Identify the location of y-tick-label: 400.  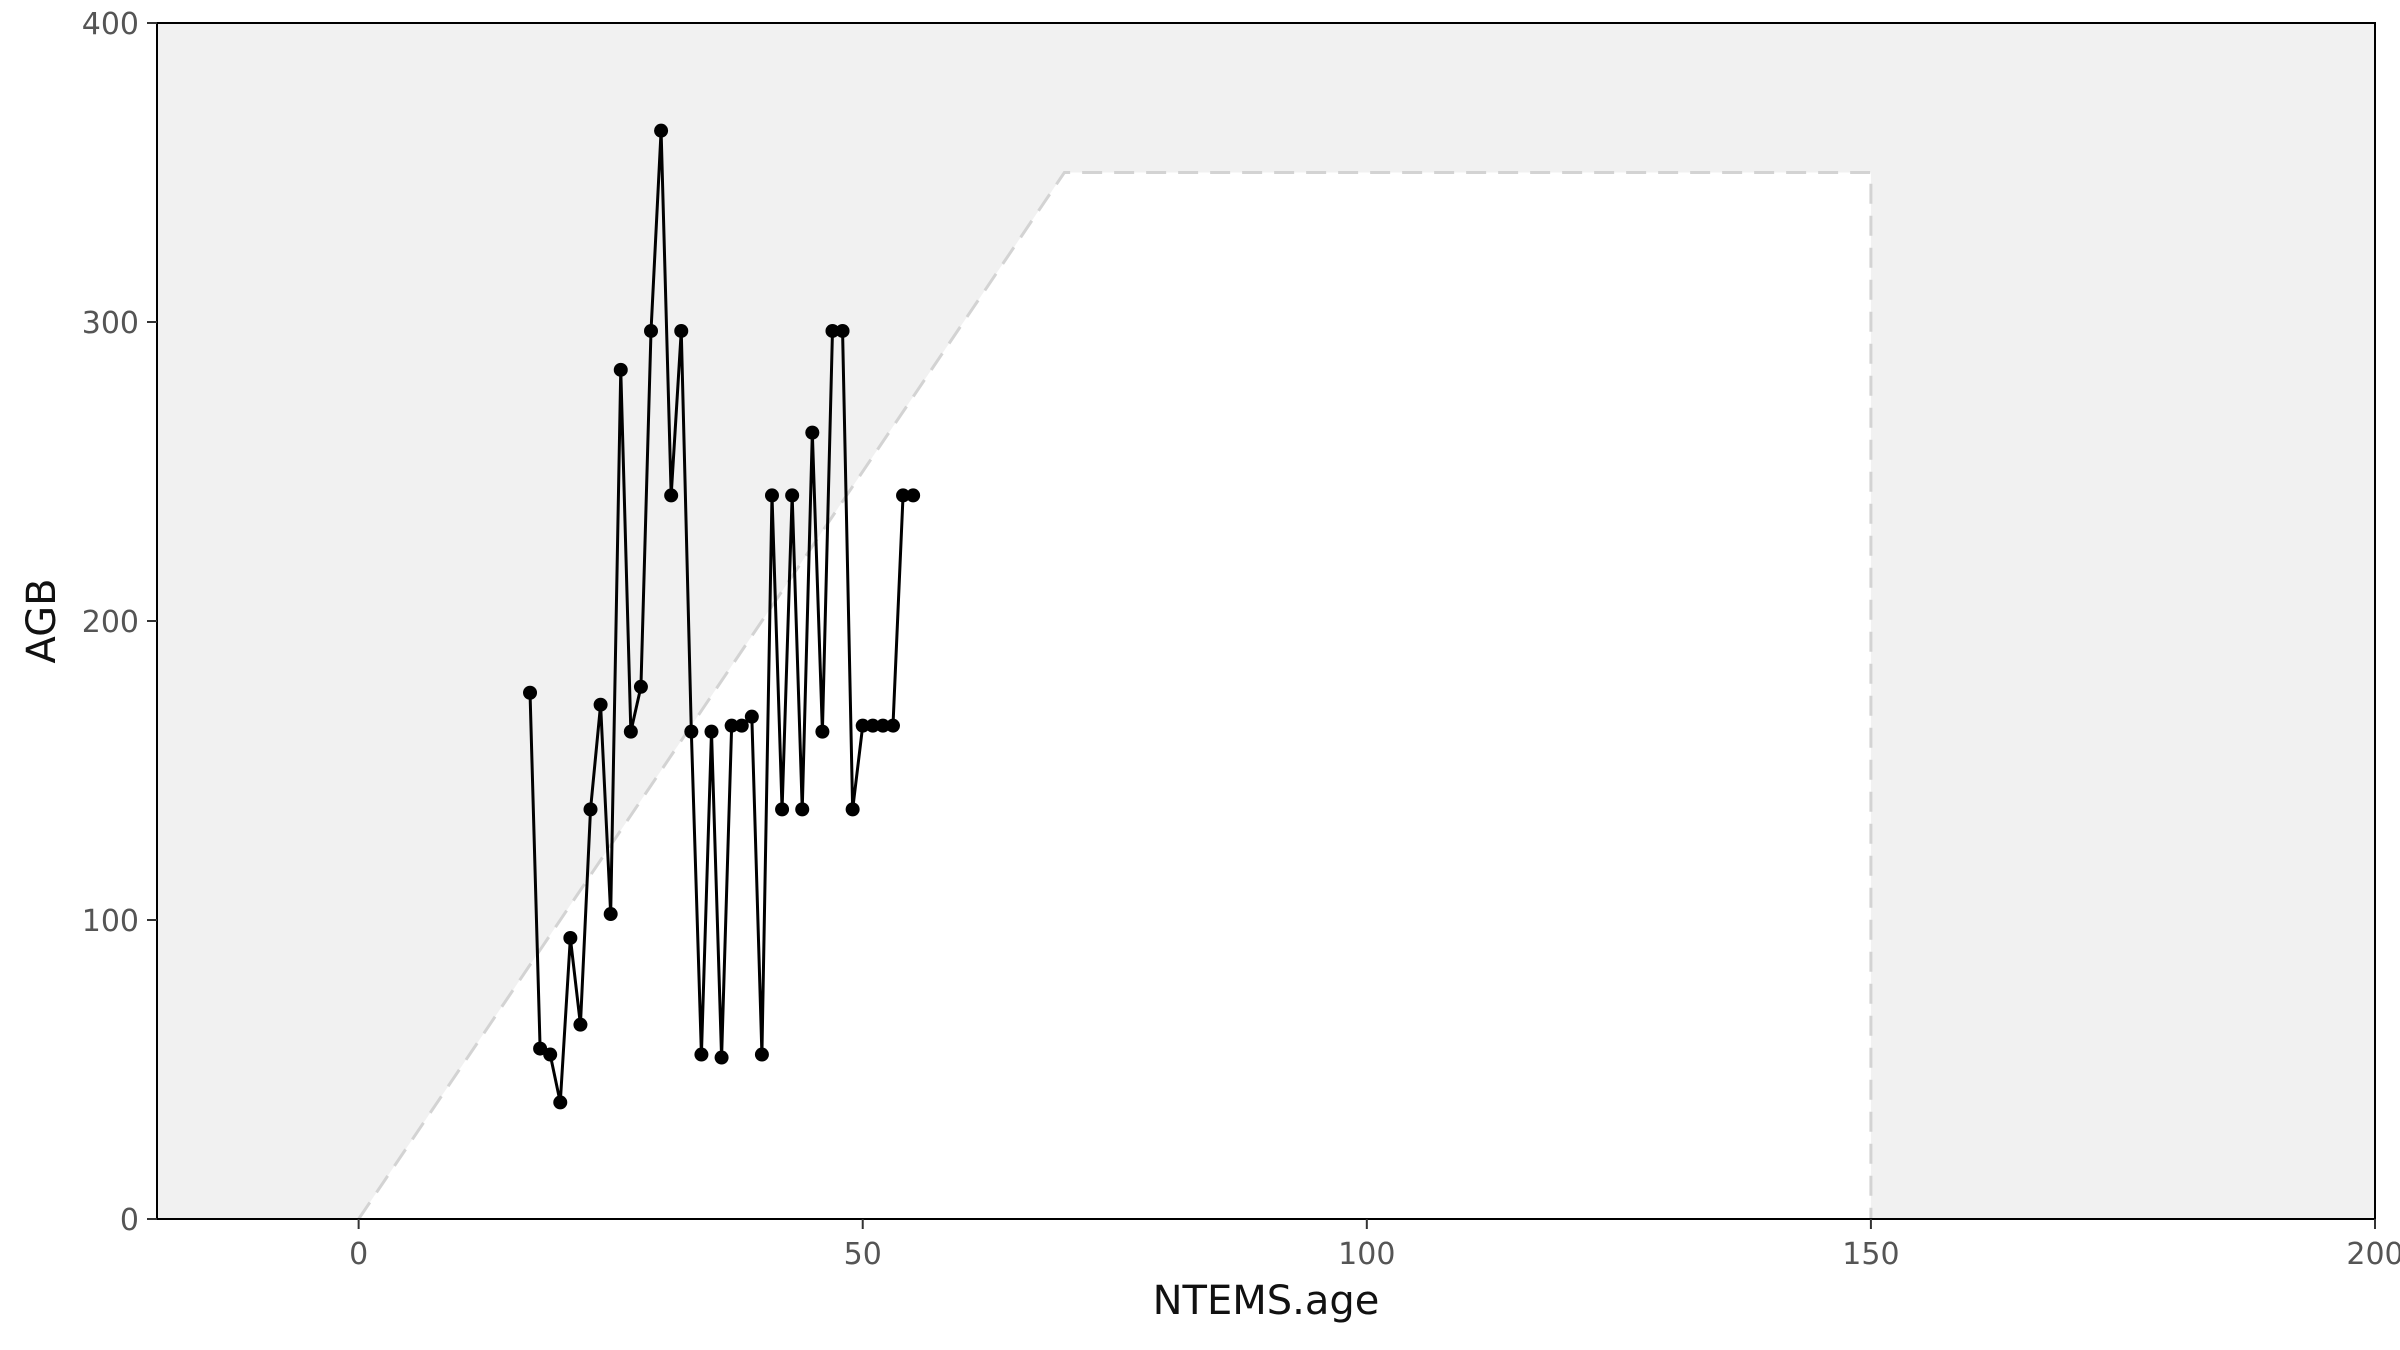
(110, 24).